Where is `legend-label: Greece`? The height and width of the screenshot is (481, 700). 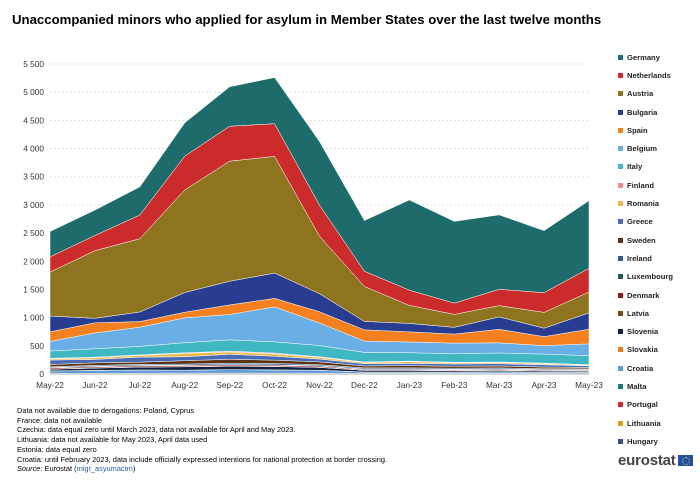 legend-label: Greece is located at coordinates (640, 222).